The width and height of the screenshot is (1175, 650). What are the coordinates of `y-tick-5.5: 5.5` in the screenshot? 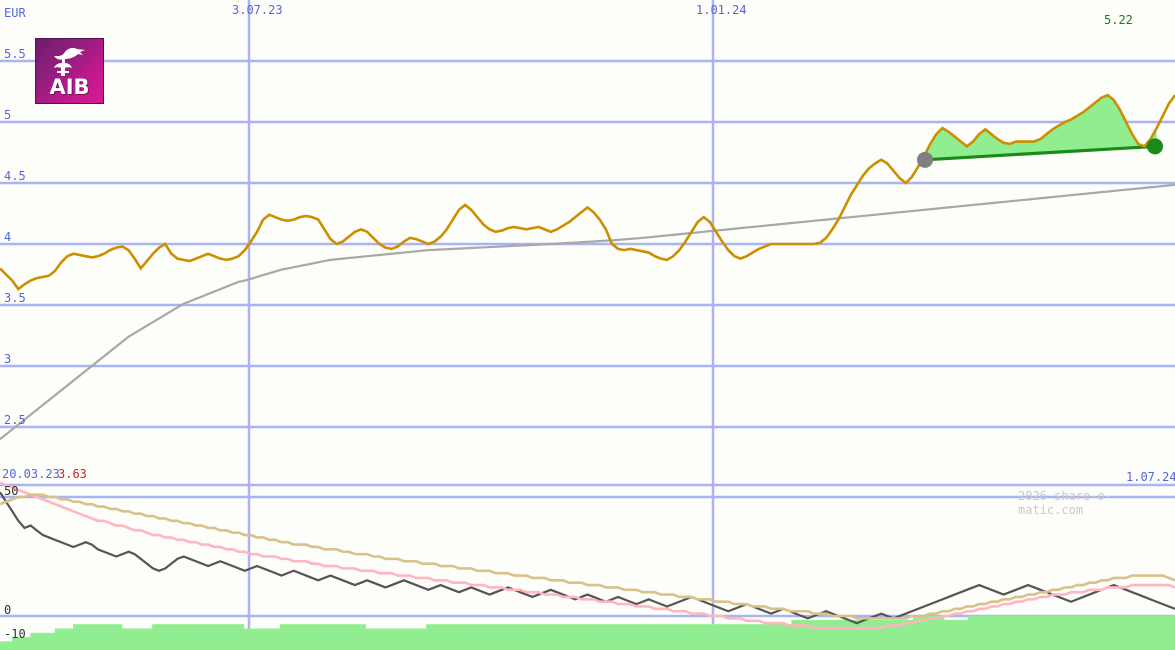 It's located at (15, 54).